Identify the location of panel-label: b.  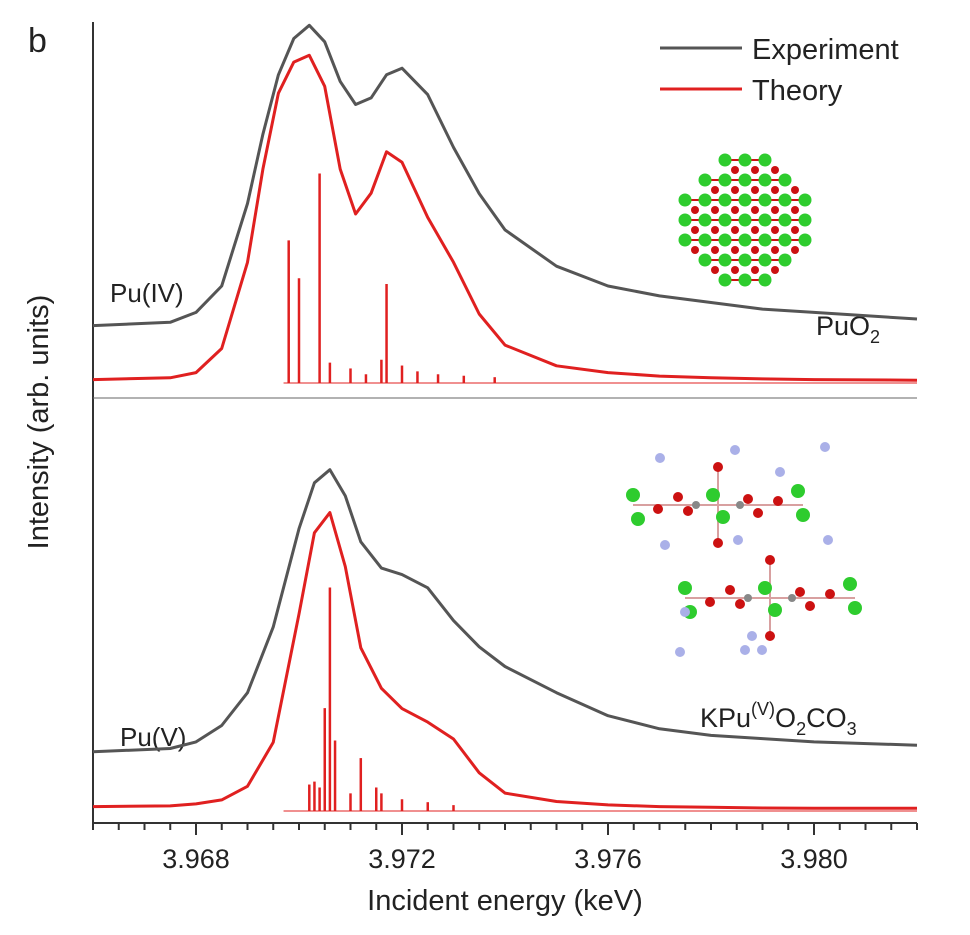
(37, 41).